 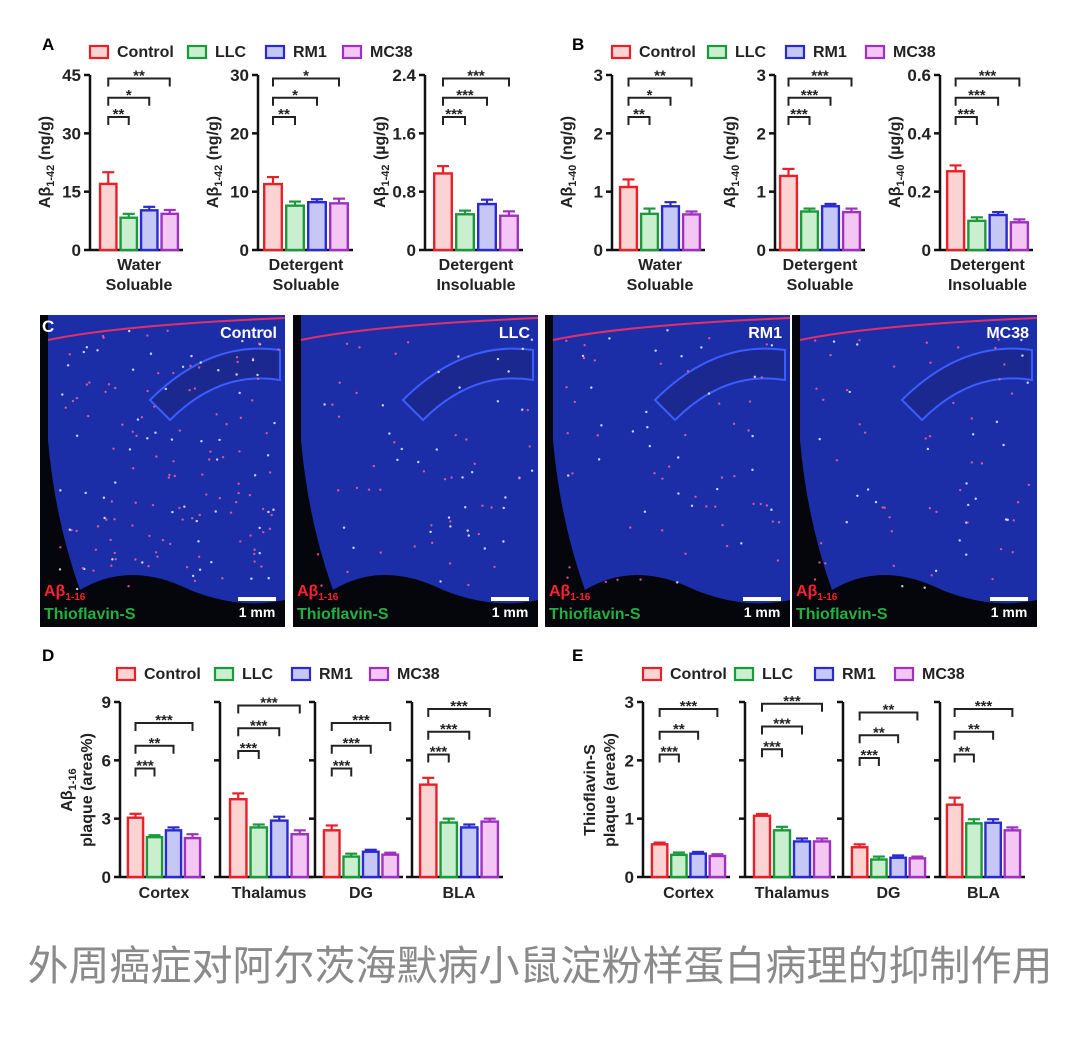 I want to click on micrograph-rm1: RM1 Aβ1-16 Thioflavin-S 1 mm, so click(x=668, y=471).